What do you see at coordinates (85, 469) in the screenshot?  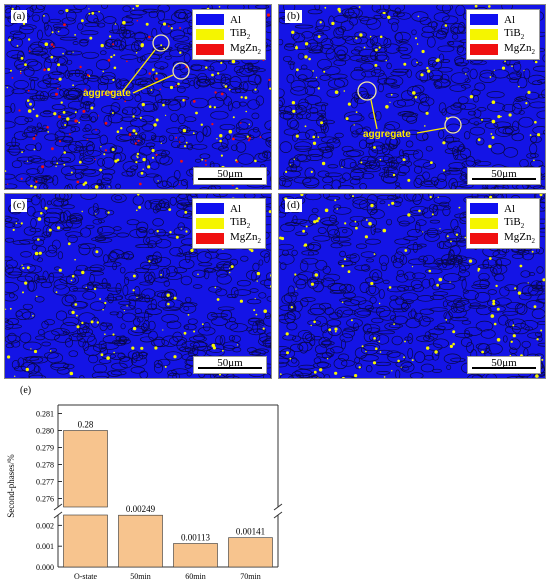 I see `bar-upper` at bounding box center [85, 469].